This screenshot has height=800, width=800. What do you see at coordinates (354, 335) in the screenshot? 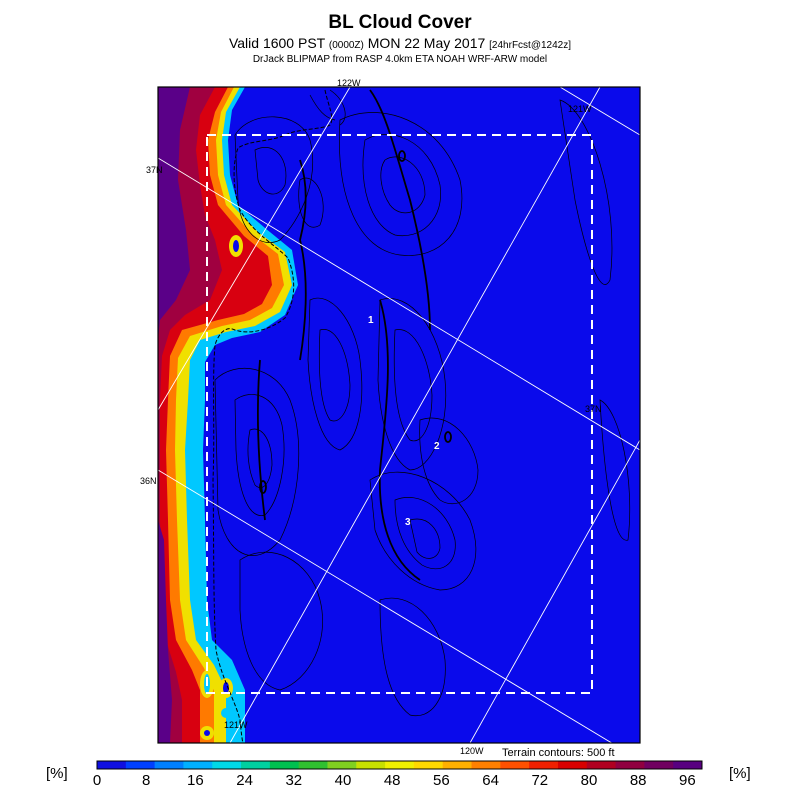
I see `terrain-contours-bold` at bounding box center [354, 335].